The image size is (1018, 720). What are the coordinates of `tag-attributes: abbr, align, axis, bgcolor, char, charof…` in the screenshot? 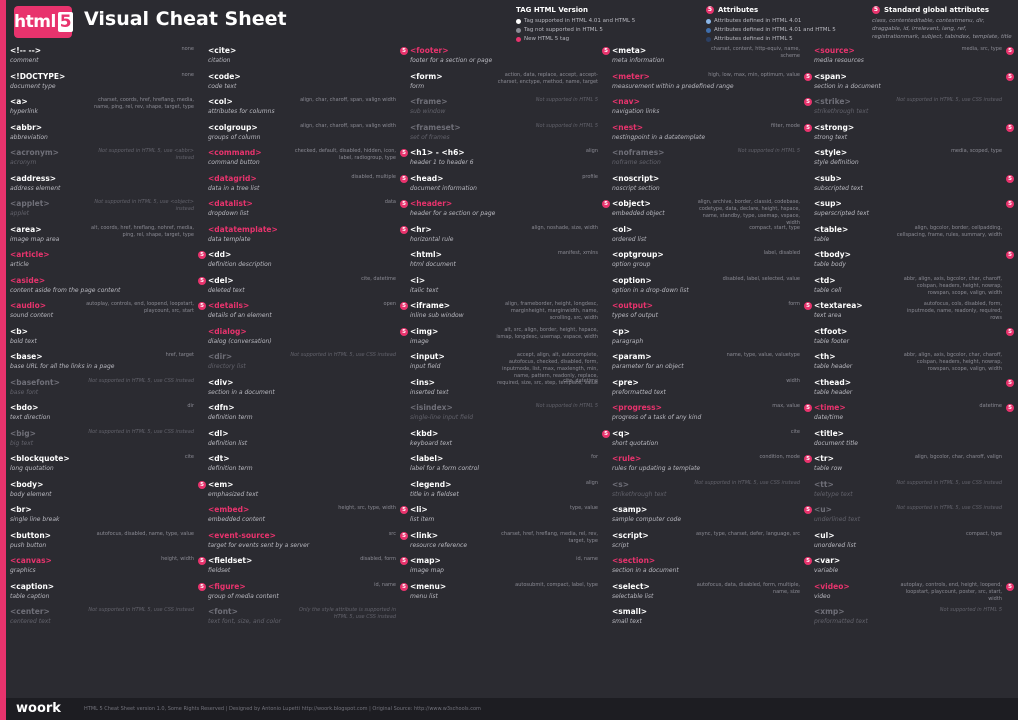 It's located at (952, 362).